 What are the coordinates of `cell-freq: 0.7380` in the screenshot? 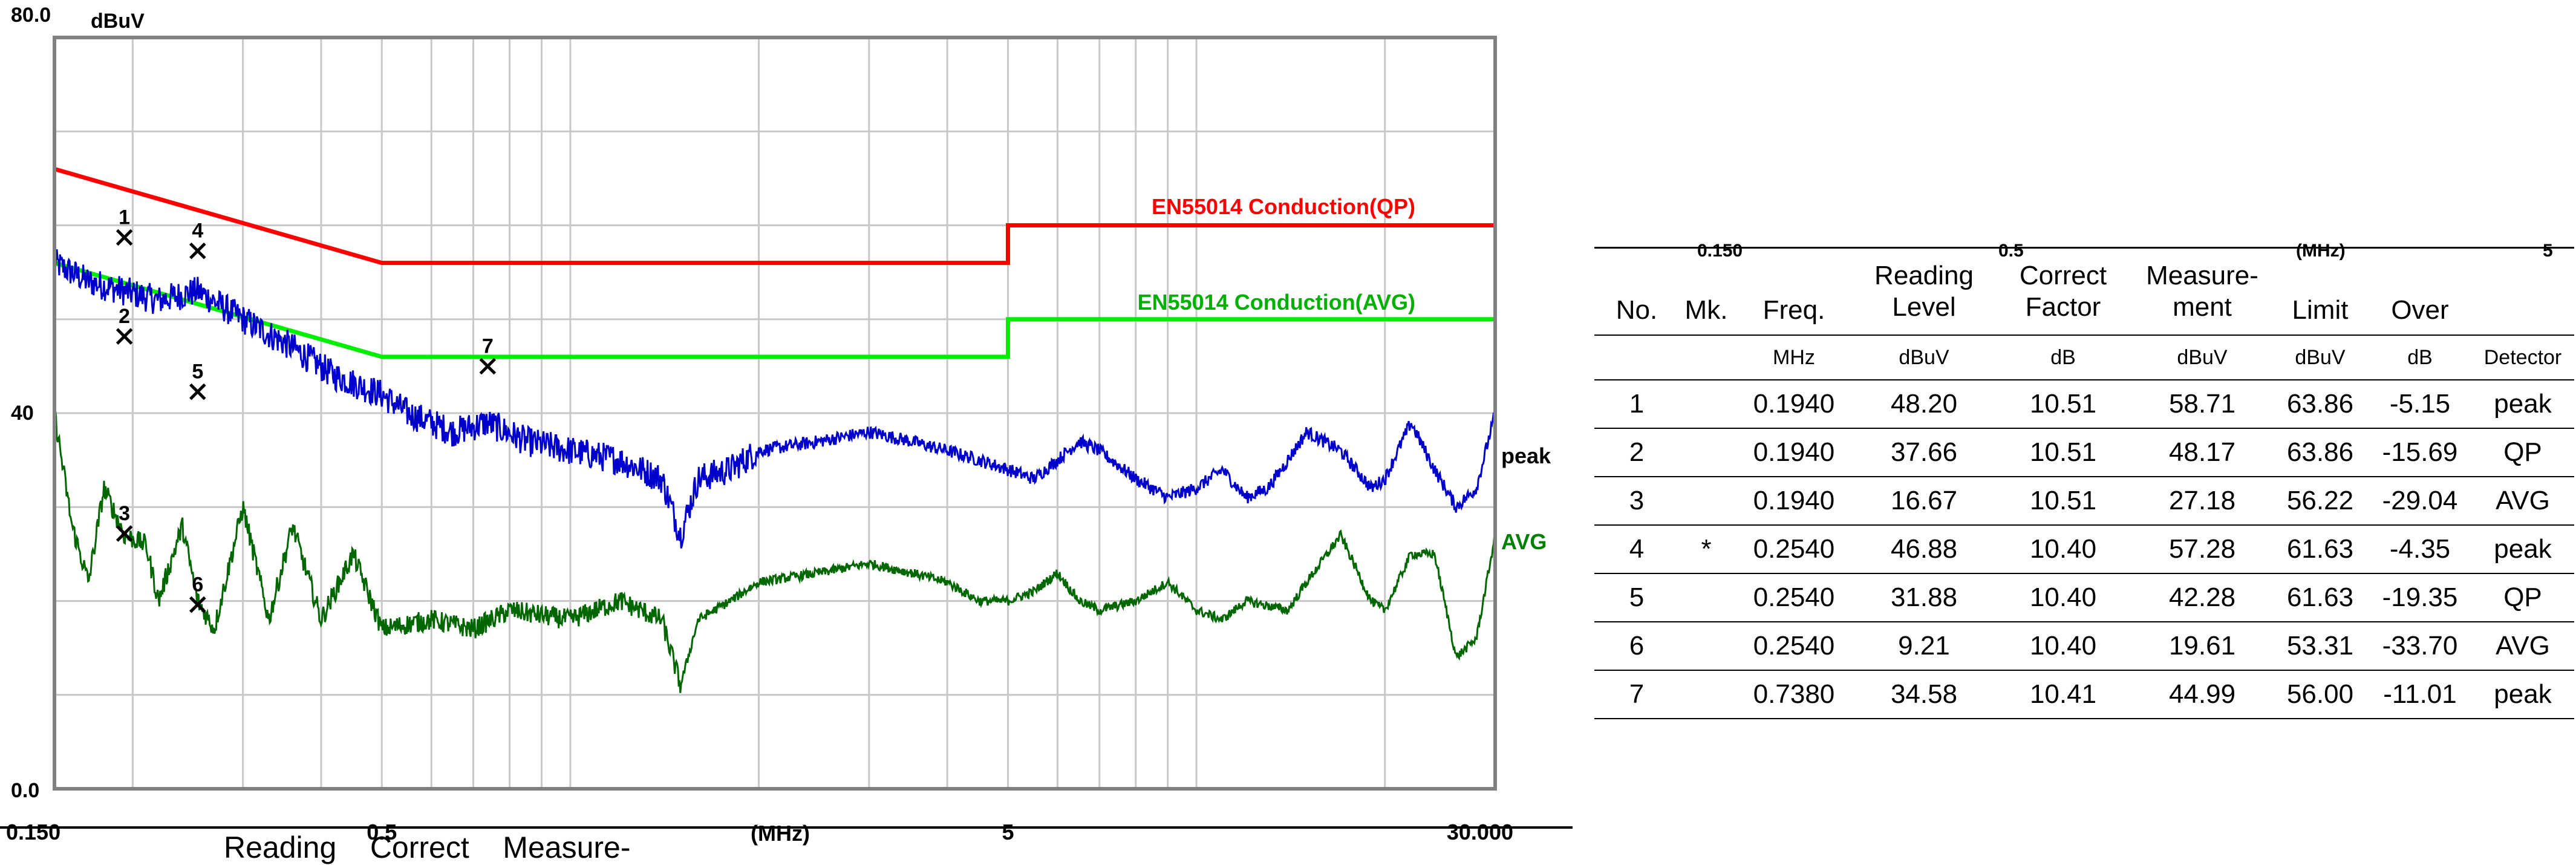 It's located at (1794, 694).